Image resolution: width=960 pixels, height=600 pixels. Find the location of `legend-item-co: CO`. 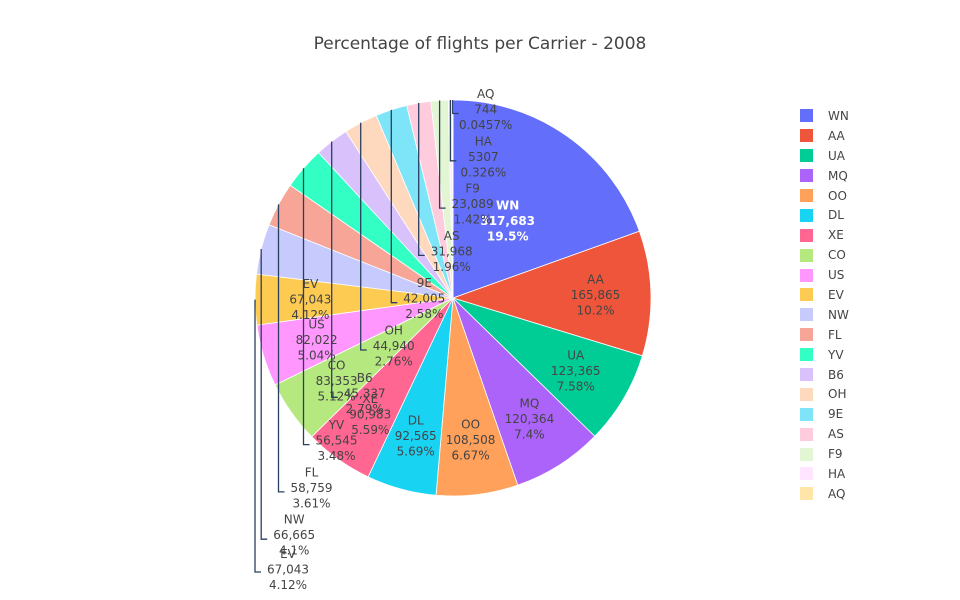

legend-item-co: CO is located at coordinates (824, 255).